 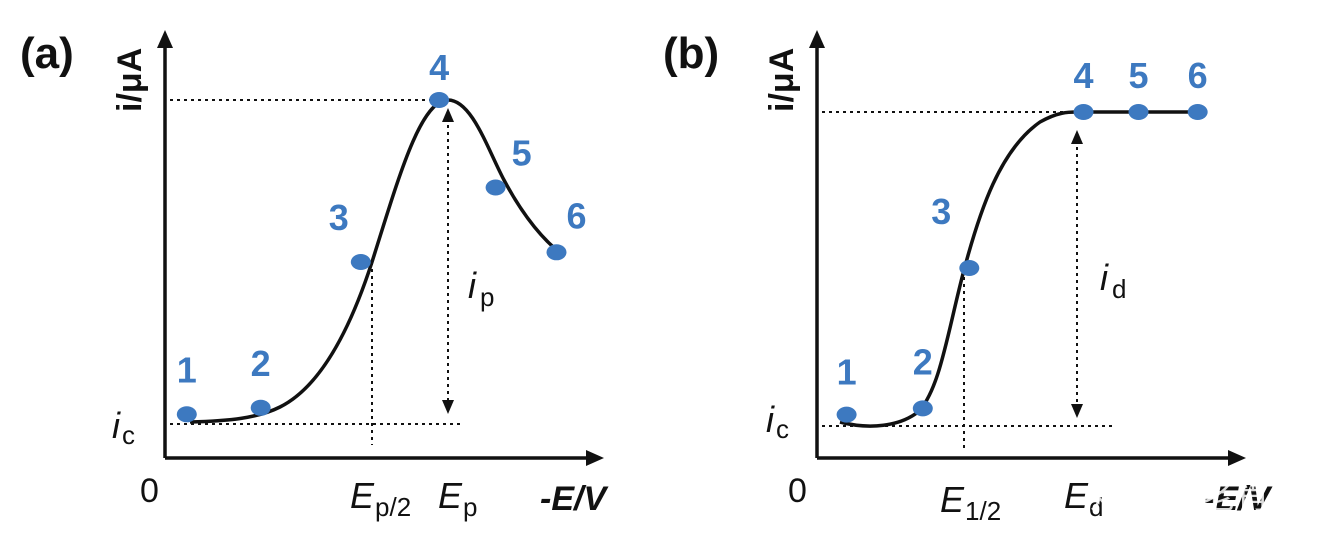 I want to click on watermark-text: 知乎 @老肖, so click(x=1180, y=497).